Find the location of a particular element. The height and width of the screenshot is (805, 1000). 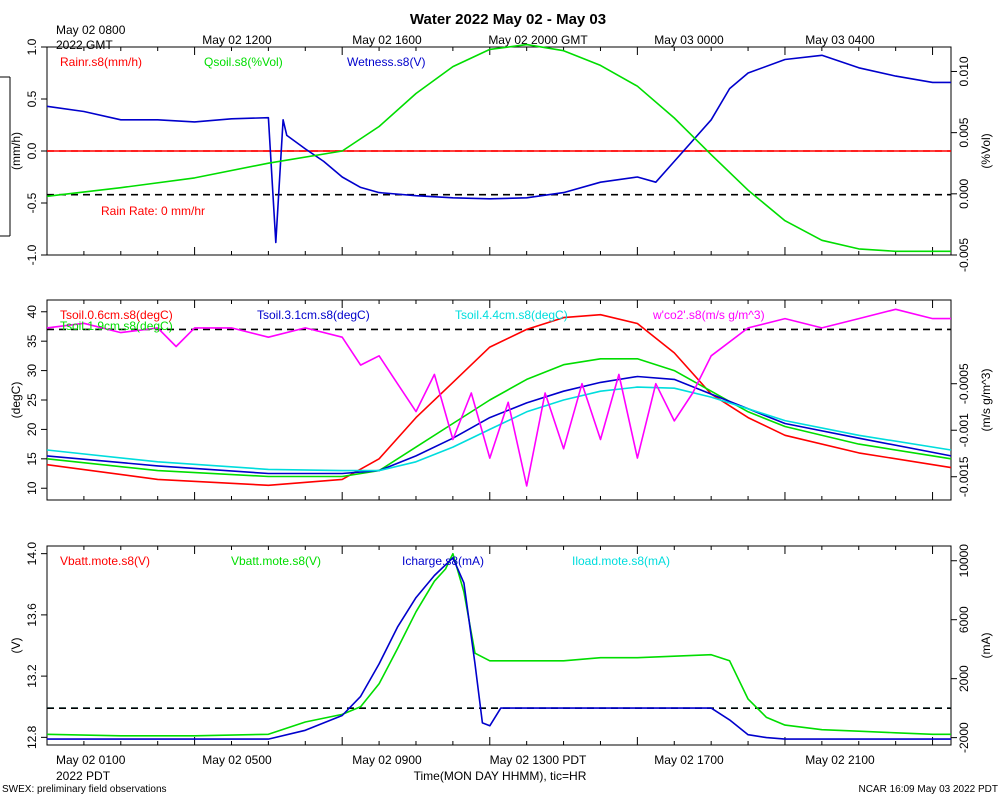

legend-entry: Tsoil.4.4cm.s8(degC) is located at coordinates (511, 315).